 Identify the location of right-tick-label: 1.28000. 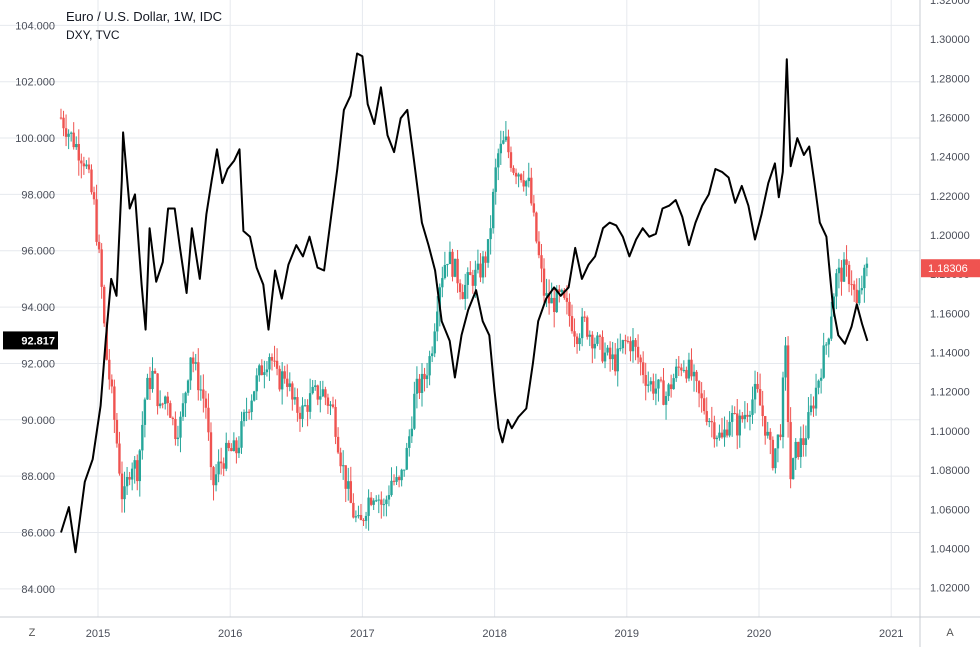
(950, 79).